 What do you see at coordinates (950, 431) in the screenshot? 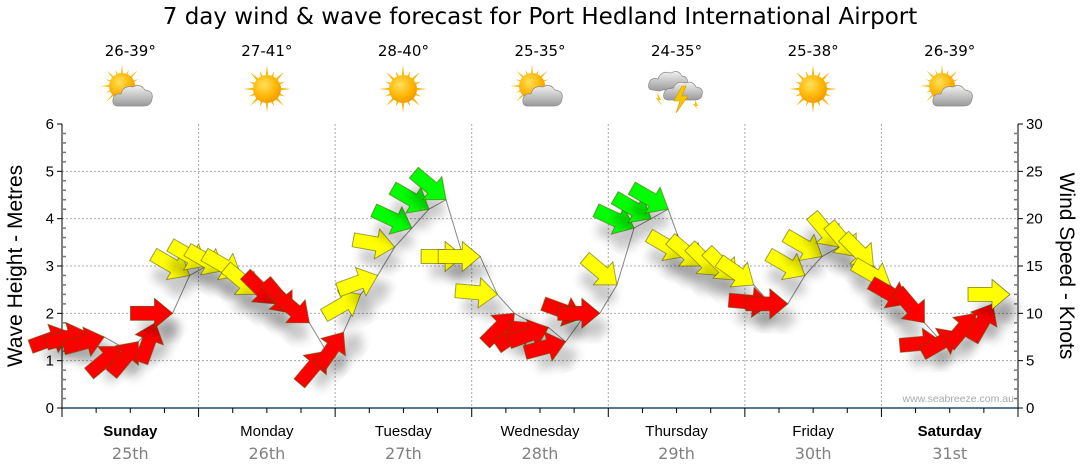
I see `day-name-label: Saturday` at bounding box center [950, 431].